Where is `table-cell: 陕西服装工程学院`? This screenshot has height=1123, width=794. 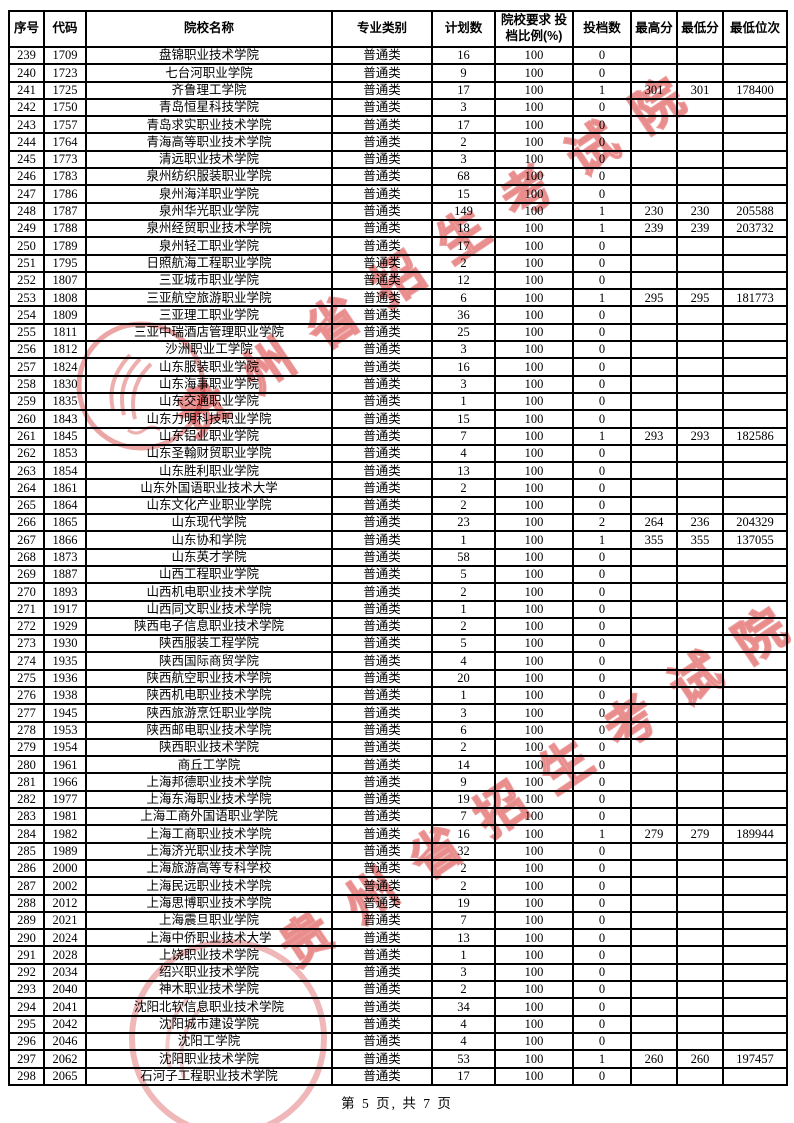
table-cell: 陕西服装工程学院 is located at coordinates (209, 644).